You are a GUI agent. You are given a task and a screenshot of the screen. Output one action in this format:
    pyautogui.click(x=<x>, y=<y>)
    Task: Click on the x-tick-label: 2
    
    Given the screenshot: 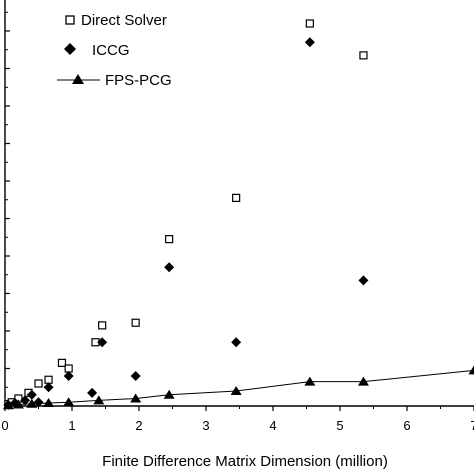 What is the action you would take?
    pyautogui.click(x=138, y=425)
    